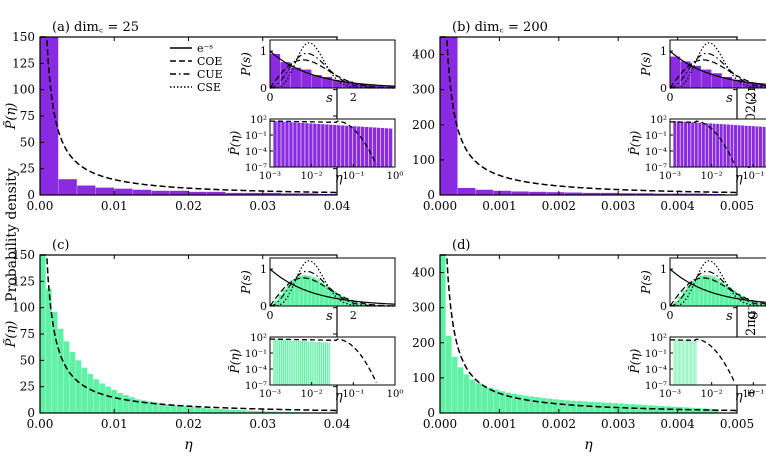 This screenshot has height=468, width=766. Describe the element at coordinates (323, 142) in the screenshot. I see `inset-log-curve` at that location.